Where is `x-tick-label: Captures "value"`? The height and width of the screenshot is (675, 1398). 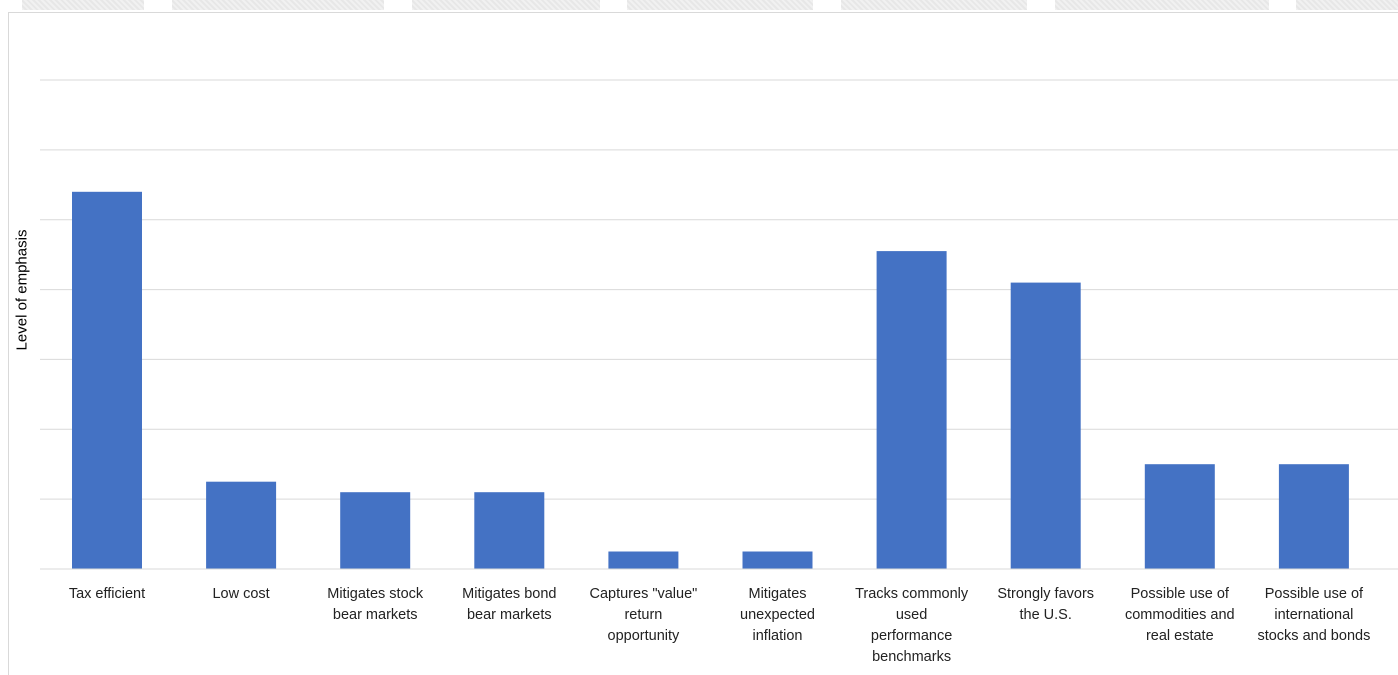
x-tick-label: Captures "value" is located at coordinates (643, 594).